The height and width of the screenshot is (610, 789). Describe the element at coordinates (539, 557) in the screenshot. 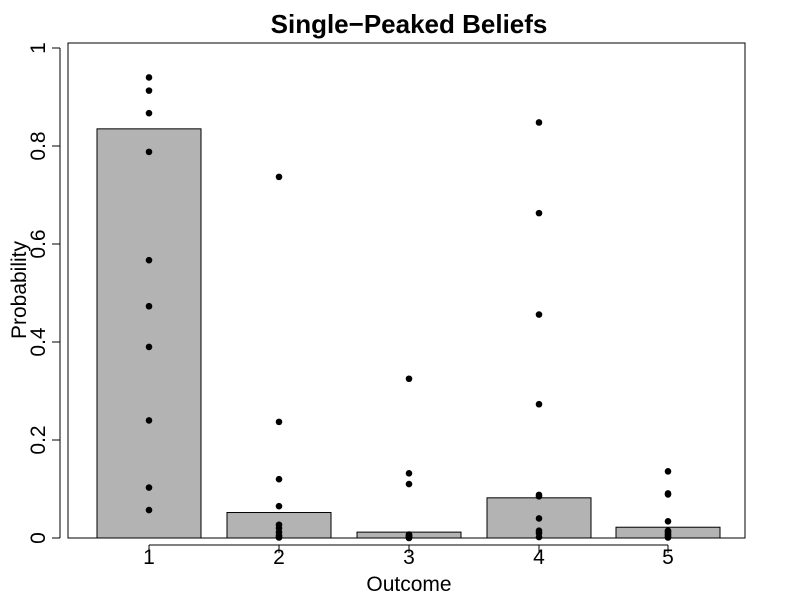

I see `x-tick-label: 4` at that location.